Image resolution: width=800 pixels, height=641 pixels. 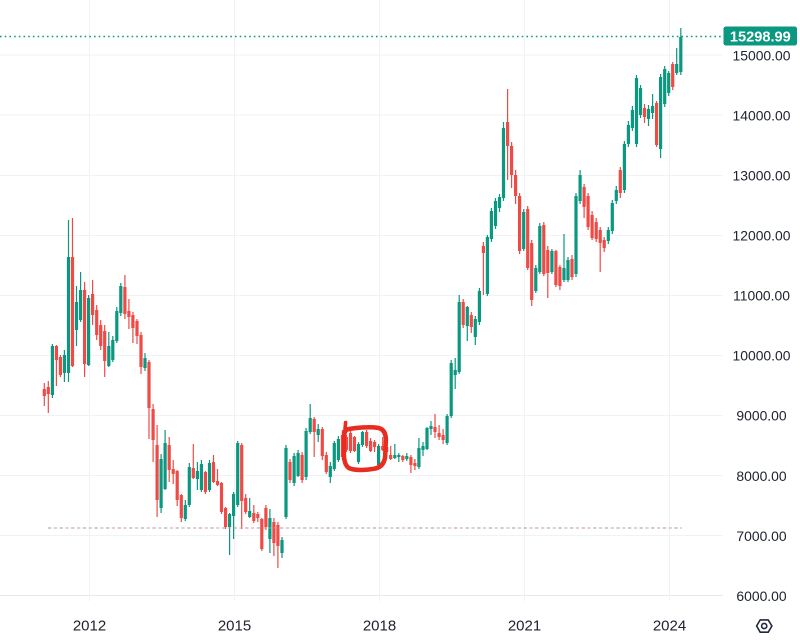 What do you see at coordinates (669, 626) in the screenshot?
I see `svg-text: 2024` at bounding box center [669, 626].